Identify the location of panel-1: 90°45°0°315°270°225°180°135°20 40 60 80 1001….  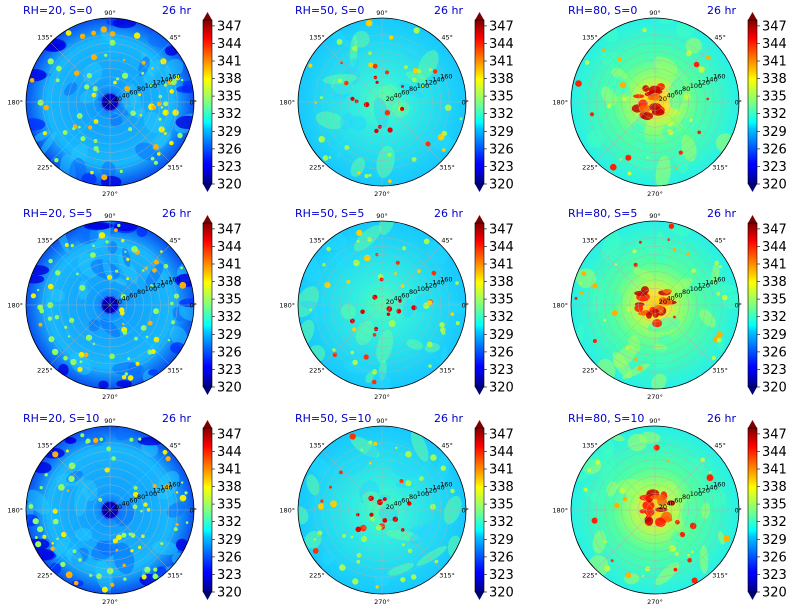
(124, 101).